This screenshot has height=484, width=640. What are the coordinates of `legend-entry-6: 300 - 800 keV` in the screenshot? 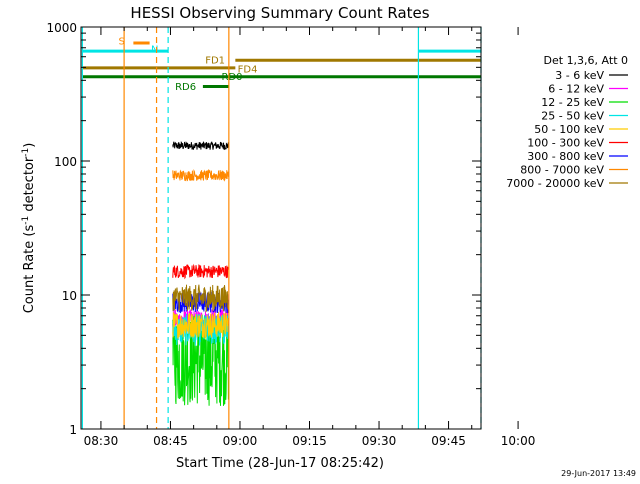 It's located at (565, 156).